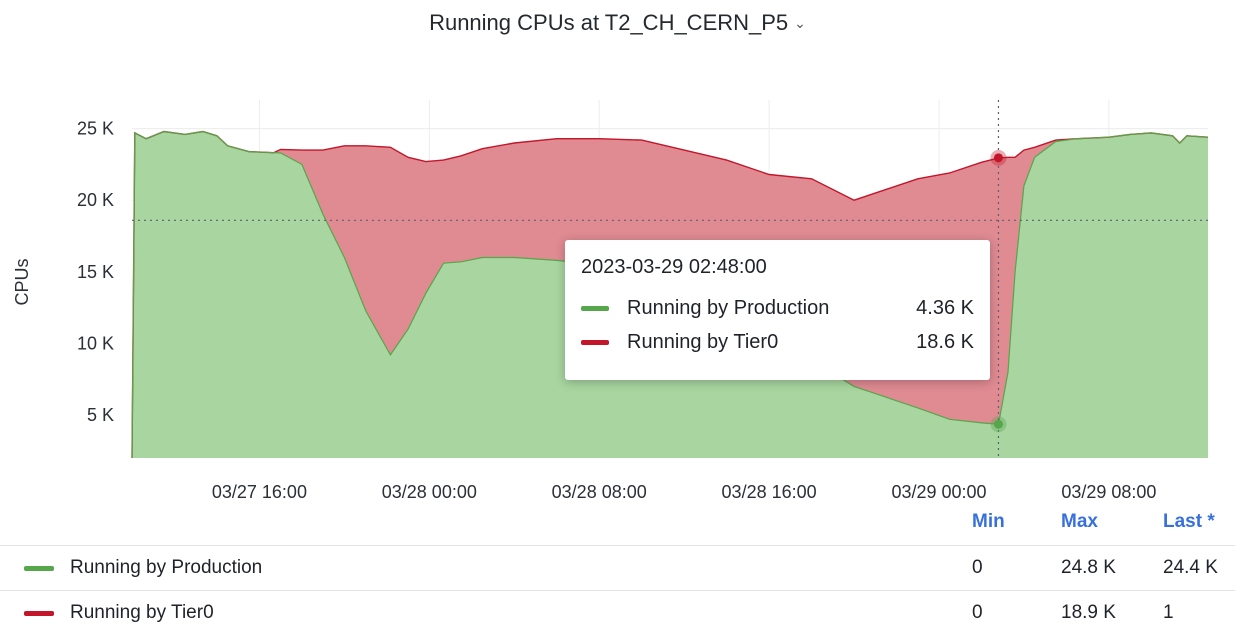 This screenshot has height=638, width=1235. I want to click on tooltip-row-tier0: Running by Tier0 18.6 K, so click(777, 342).